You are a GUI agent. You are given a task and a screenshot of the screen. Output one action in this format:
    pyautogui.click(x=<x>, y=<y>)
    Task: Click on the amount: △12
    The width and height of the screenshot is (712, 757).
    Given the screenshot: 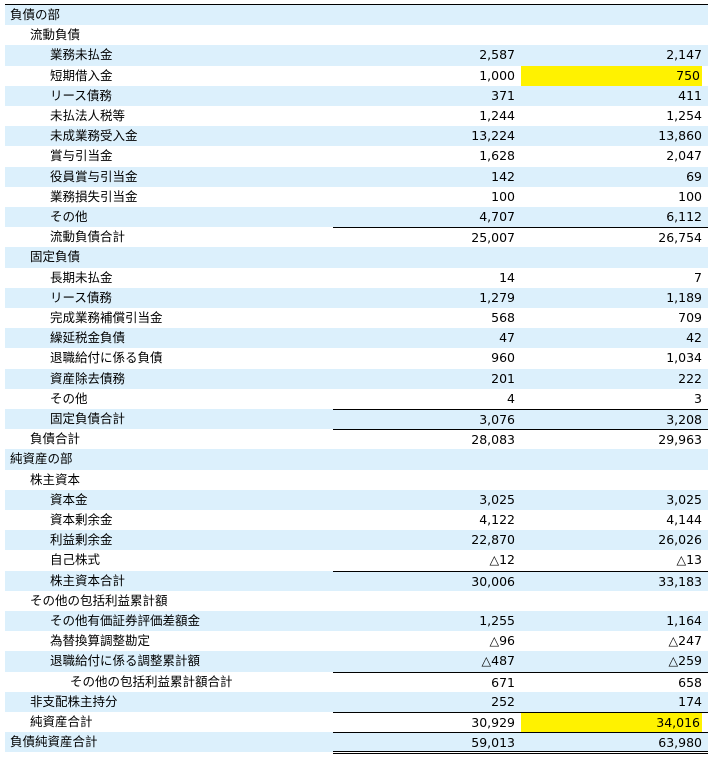 What is the action you would take?
    pyautogui.click(x=502, y=560)
    